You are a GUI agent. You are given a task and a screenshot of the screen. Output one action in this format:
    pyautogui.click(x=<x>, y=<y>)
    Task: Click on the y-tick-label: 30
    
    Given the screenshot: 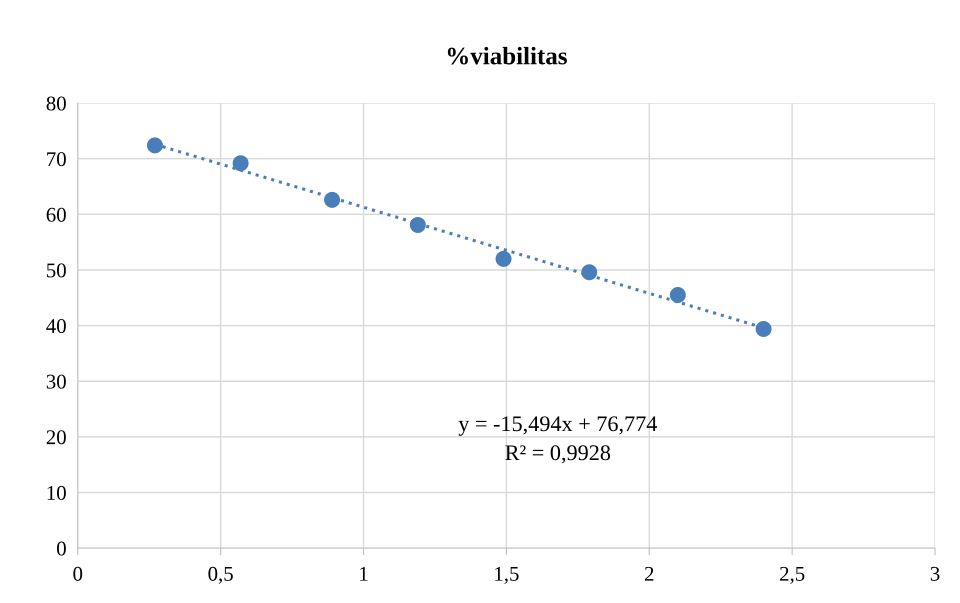 What is the action you would take?
    pyautogui.click(x=56, y=381)
    